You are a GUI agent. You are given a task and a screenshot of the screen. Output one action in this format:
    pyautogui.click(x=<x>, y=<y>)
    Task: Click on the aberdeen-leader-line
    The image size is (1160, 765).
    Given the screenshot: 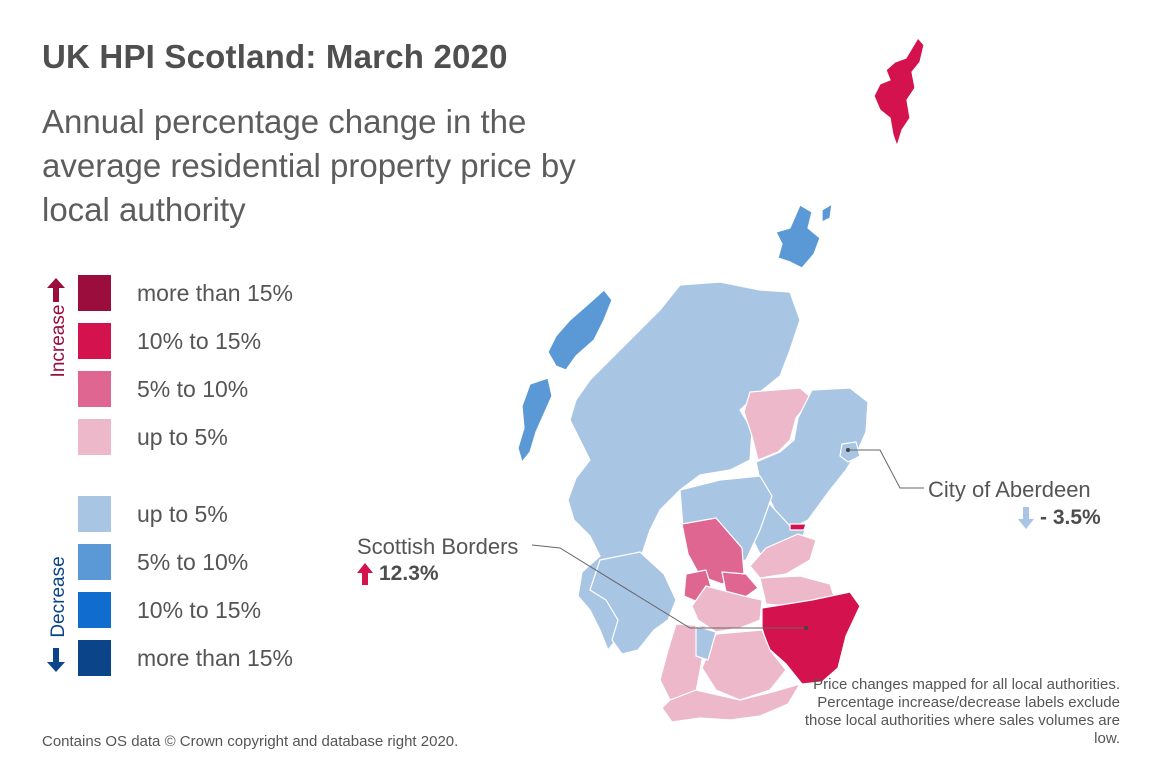 What is the action you would take?
    pyautogui.click(x=886, y=469)
    